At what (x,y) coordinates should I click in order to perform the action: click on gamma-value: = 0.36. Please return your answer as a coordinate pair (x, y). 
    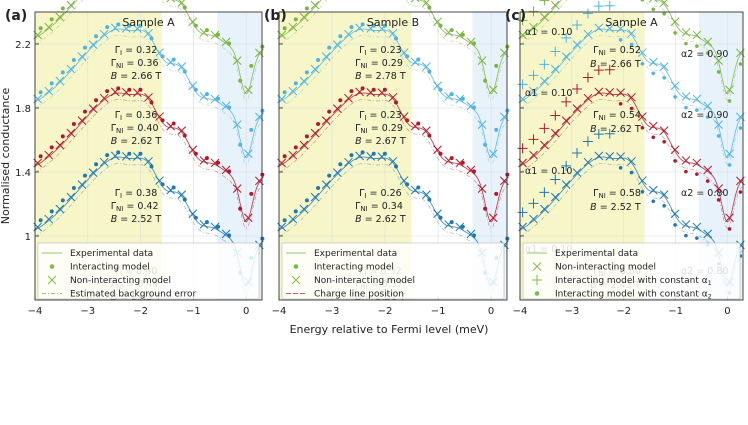
    Looking at the image, I should click on (139, 115).